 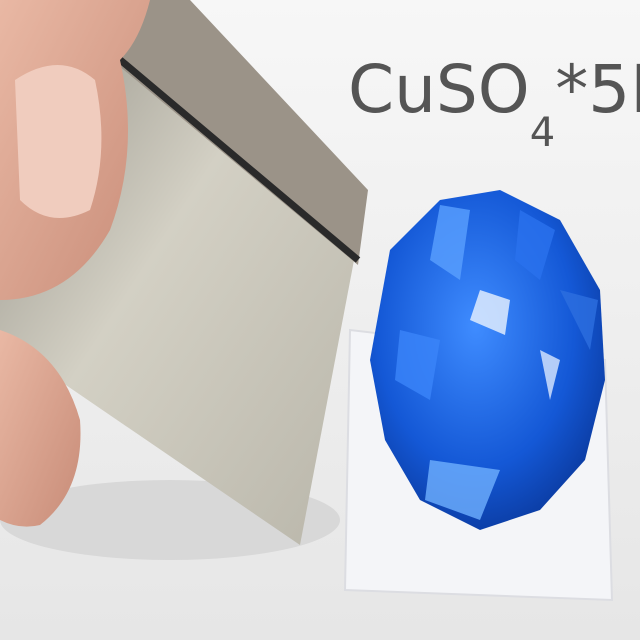 What do you see at coordinates (58, 141) in the screenshot?
I see `thumbnail` at bounding box center [58, 141].